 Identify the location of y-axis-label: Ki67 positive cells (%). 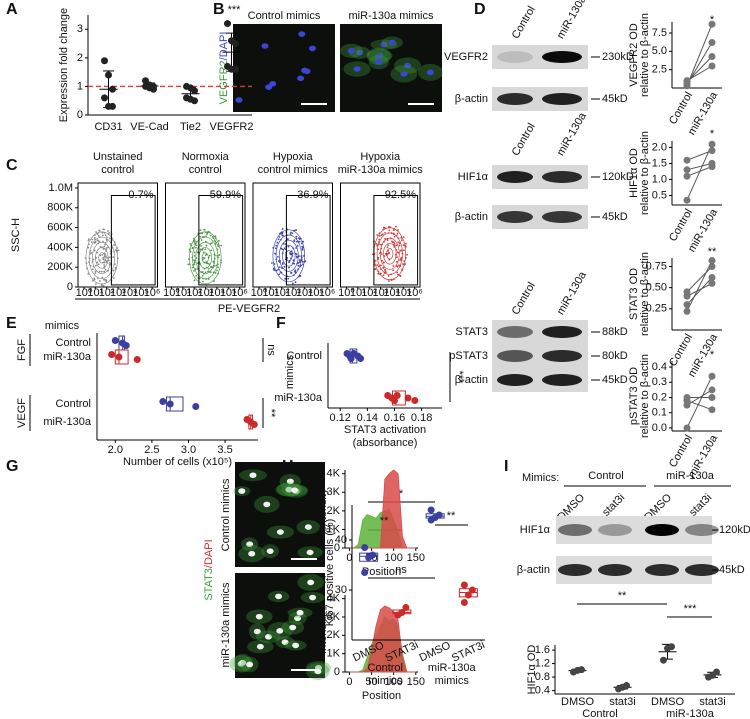
(330, 573).